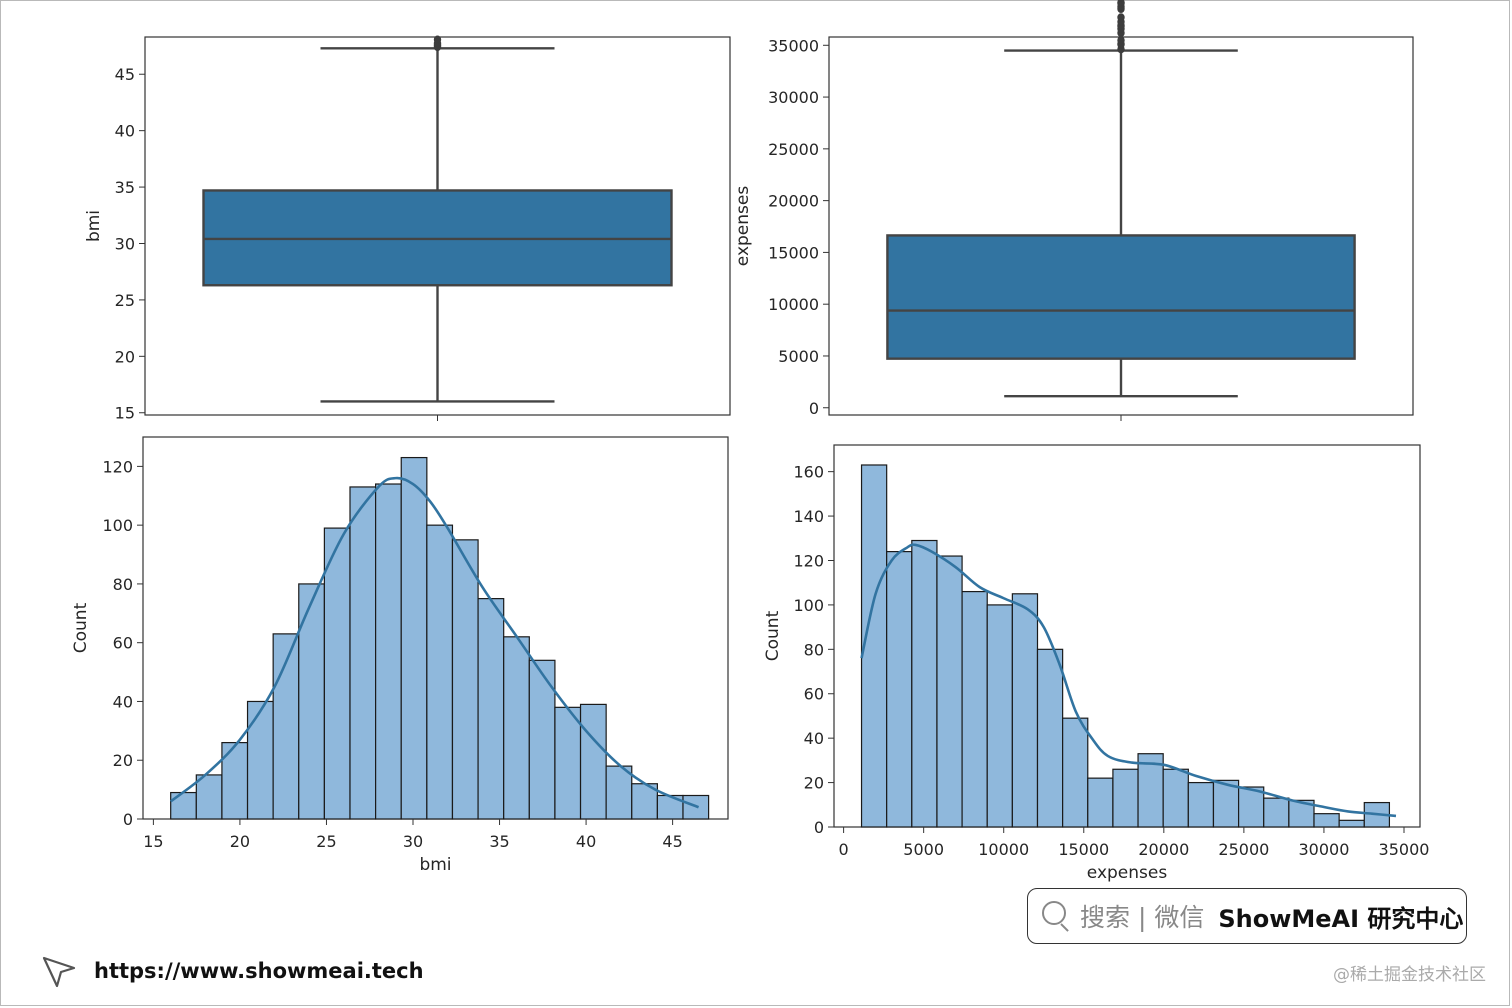  What do you see at coordinates (125, 187) in the screenshot?
I see `y-tick-label: 35` at bounding box center [125, 187].